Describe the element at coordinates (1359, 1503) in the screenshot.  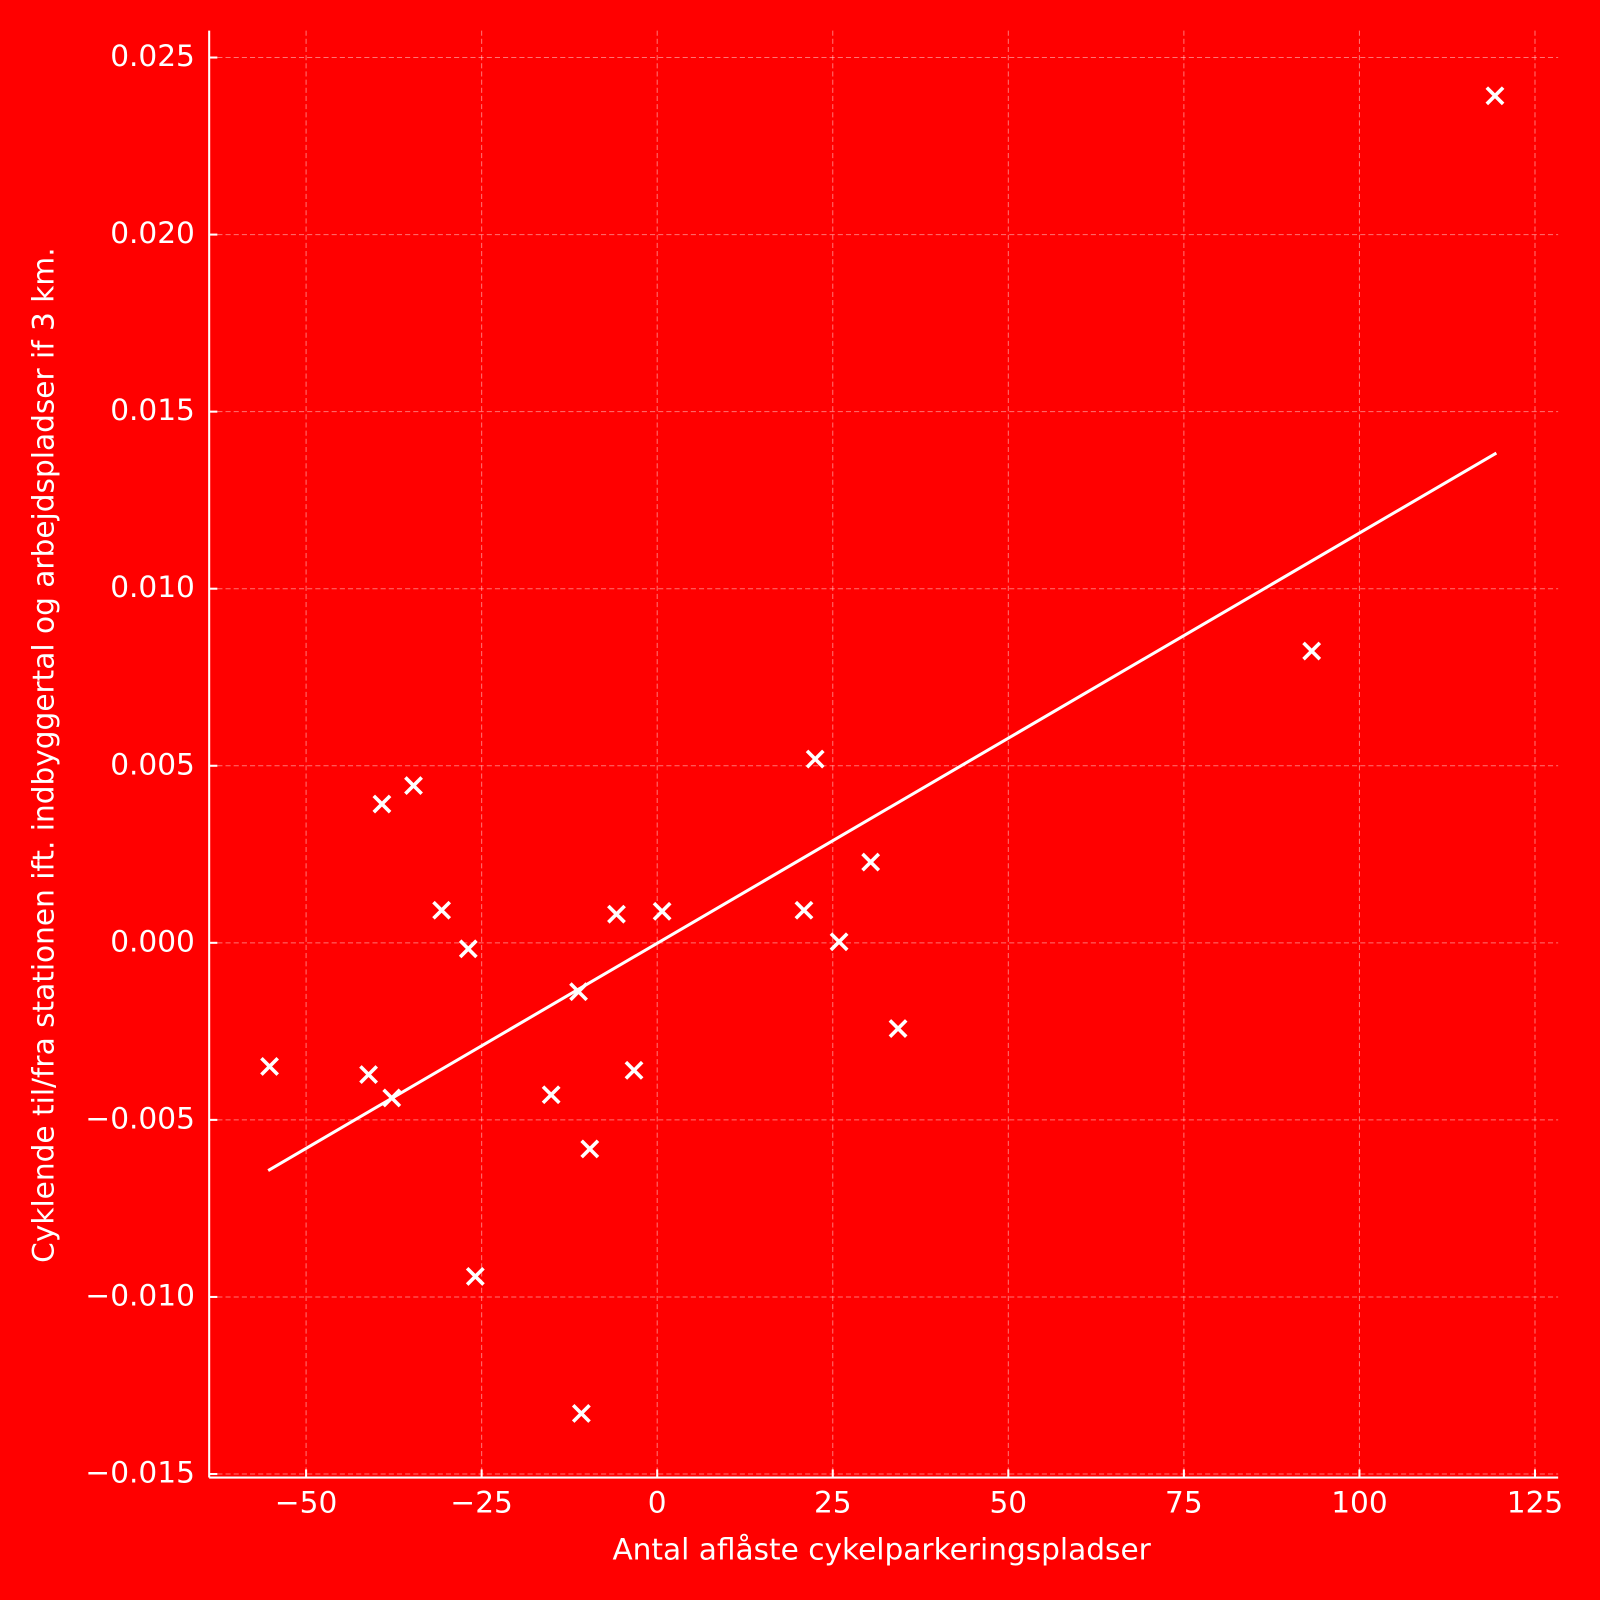
I see `x-tick-label: 100` at that location.